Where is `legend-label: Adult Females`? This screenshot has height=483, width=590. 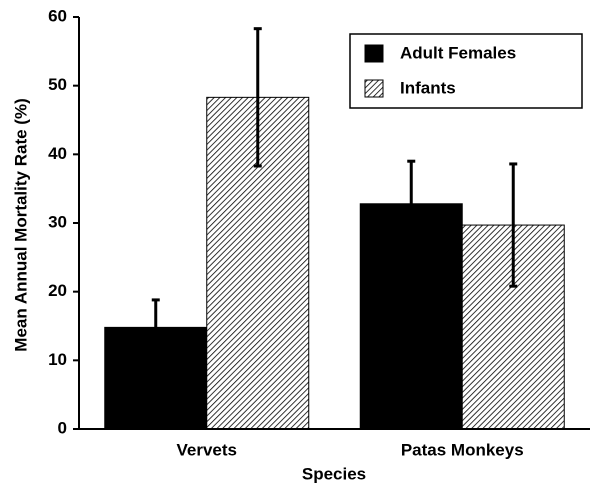 legend-label: Adult Females is located at coordinates (458, 52).